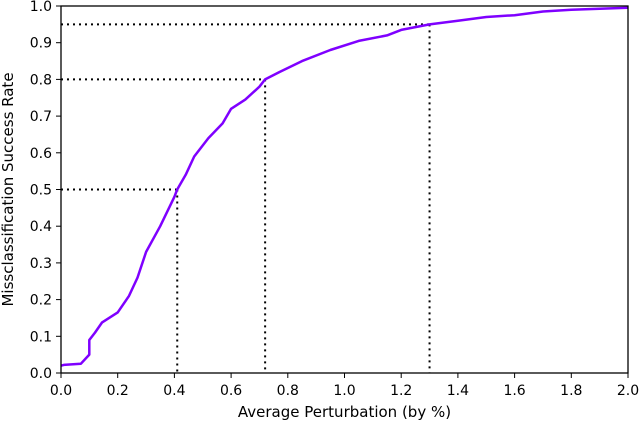  I want to click on x-tick-label: 1.6, so click(514, 391).